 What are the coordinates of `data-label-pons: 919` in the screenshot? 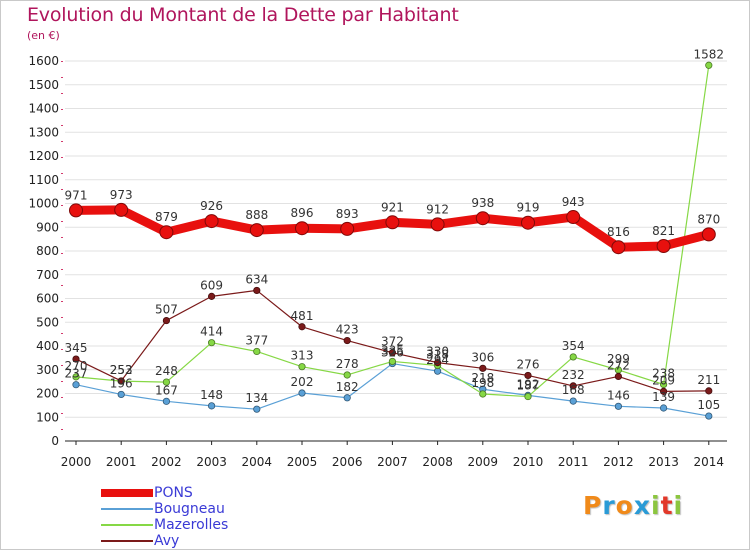 It's located at (528, 208).